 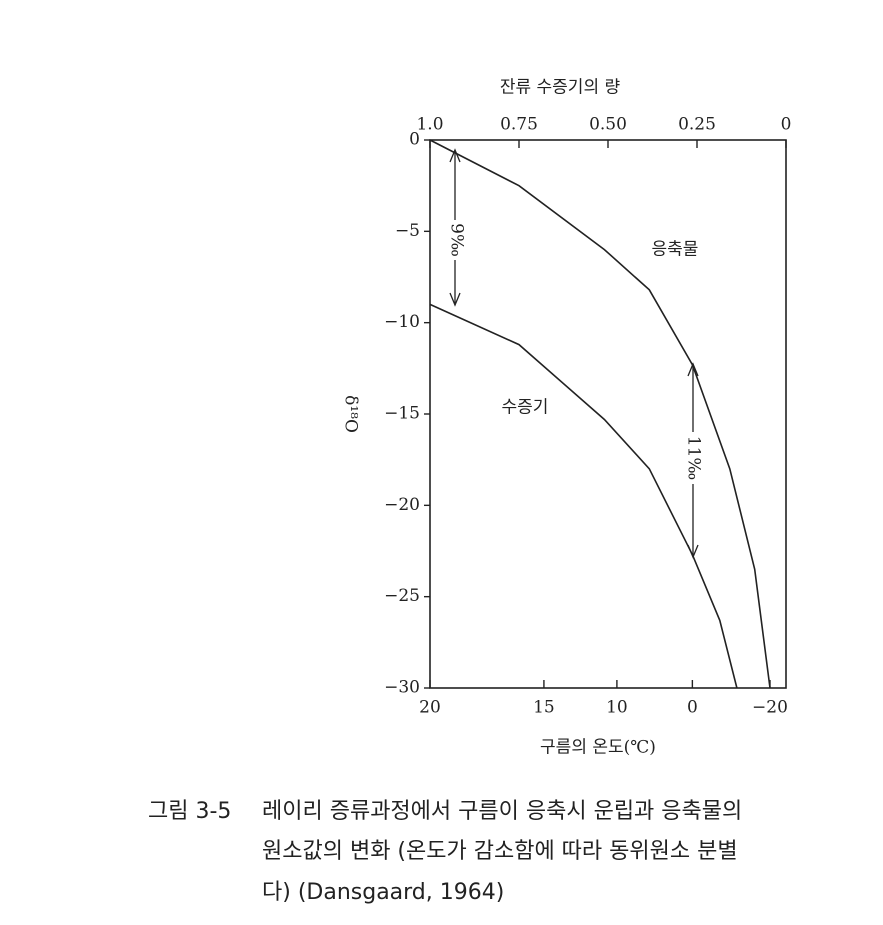 I want to click on caption-line: 원소값의 변화 (온도가 감소함에 따라 동위원소 분별, so click(x=500, y=851).